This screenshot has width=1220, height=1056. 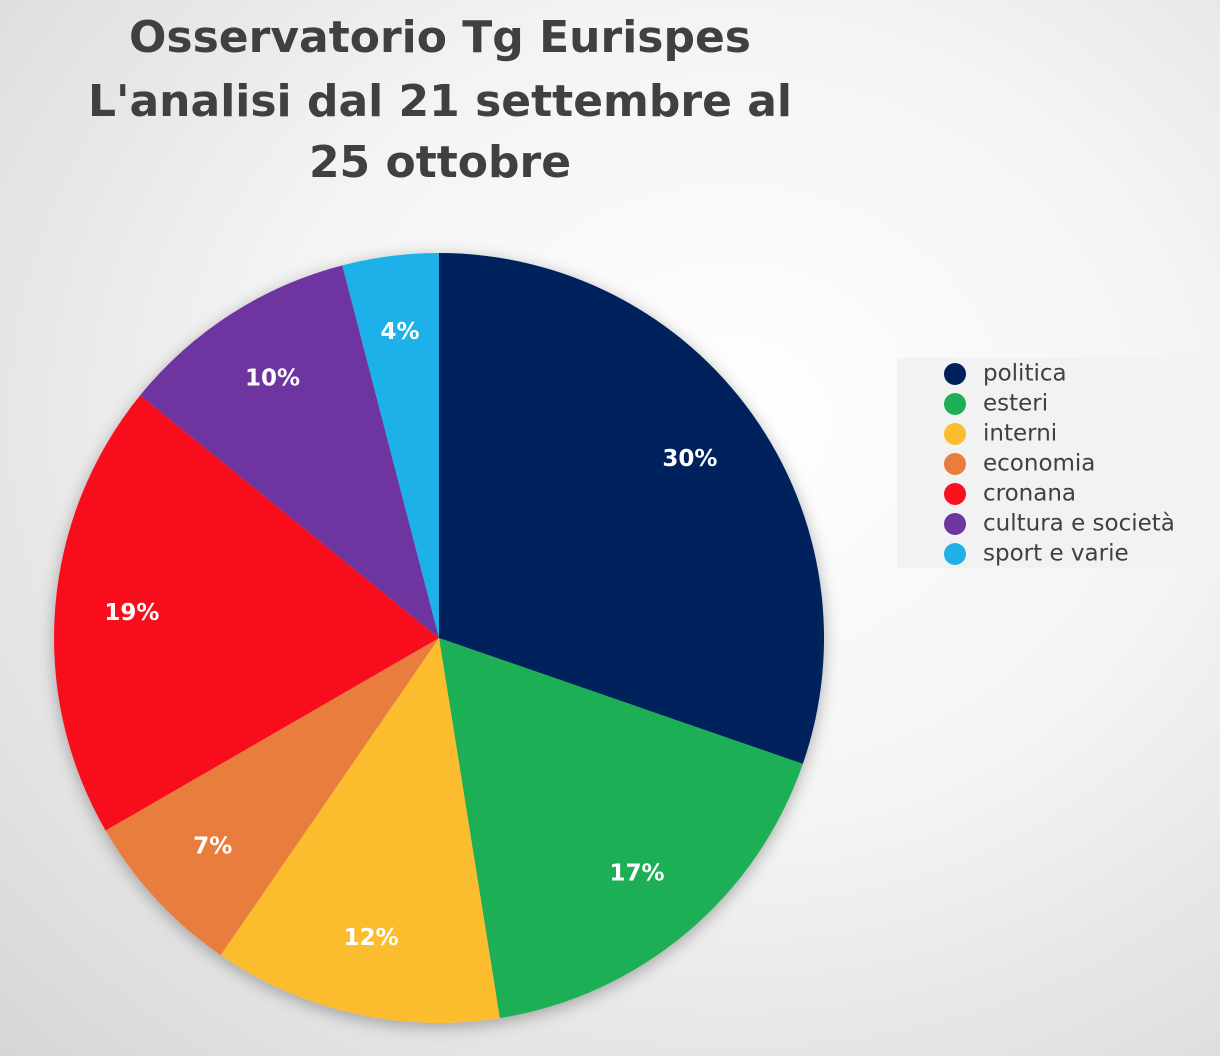 What do you see at coordinates (212, 846) in the screenshot?
I see `value-label: 7%` at bounding box center [212, 846].